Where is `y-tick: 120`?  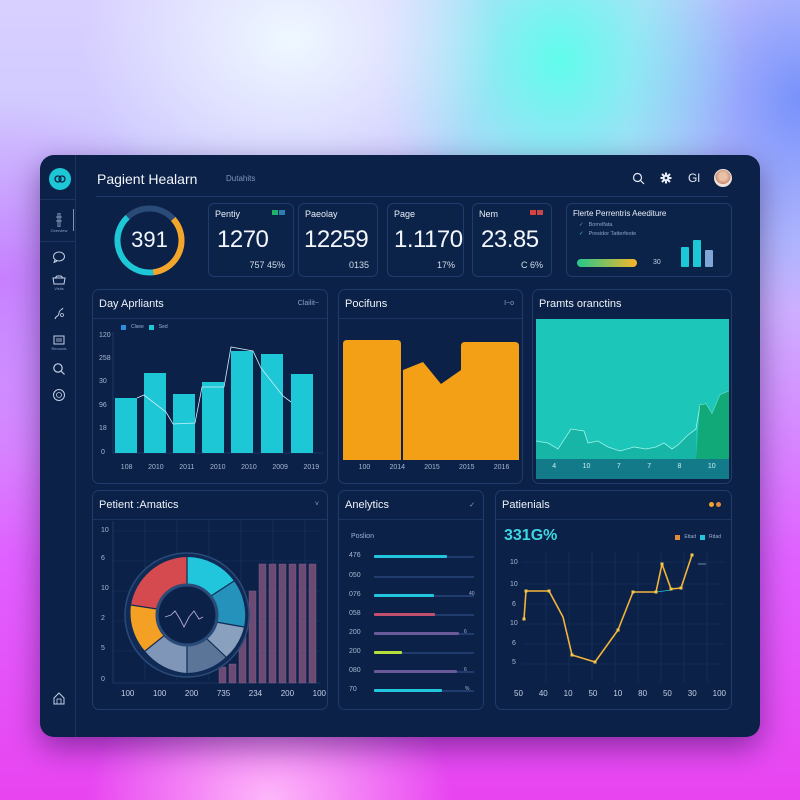
y-tick: 120 is located at coordinates (105, 335).